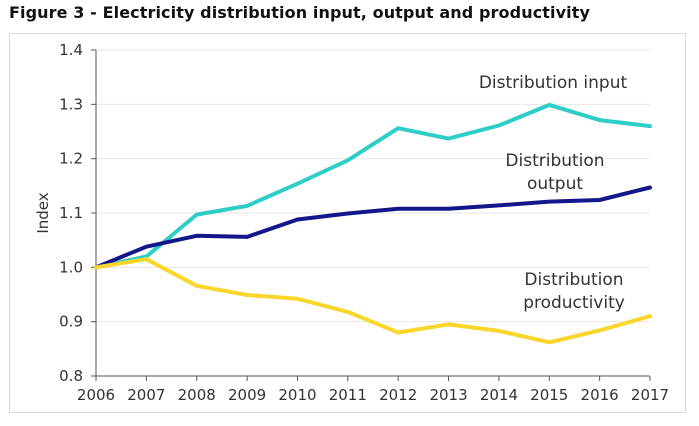  Describe the element at coordinates (448, 395) in the screenshot. I see `x-tick-label: 2013` at that location.